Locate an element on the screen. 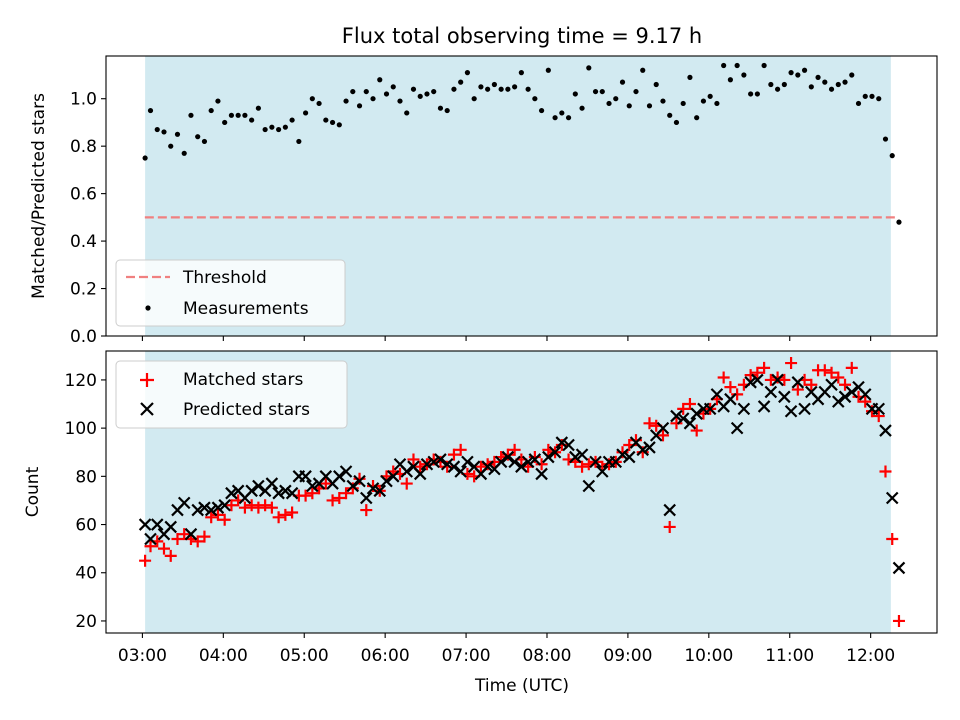 Image resolution: width=960 pixels, height=720 pixels. x-tick-label: 08:00 is located at coordinates (546, 656).